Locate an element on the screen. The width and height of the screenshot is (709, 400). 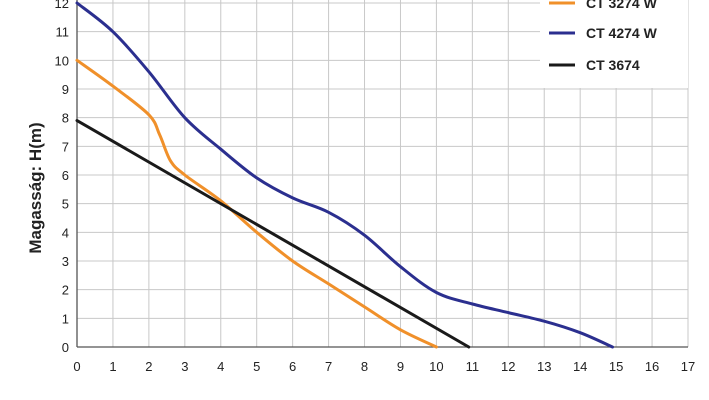
x-tick-label: 4 is located at coordinates (220, 366).